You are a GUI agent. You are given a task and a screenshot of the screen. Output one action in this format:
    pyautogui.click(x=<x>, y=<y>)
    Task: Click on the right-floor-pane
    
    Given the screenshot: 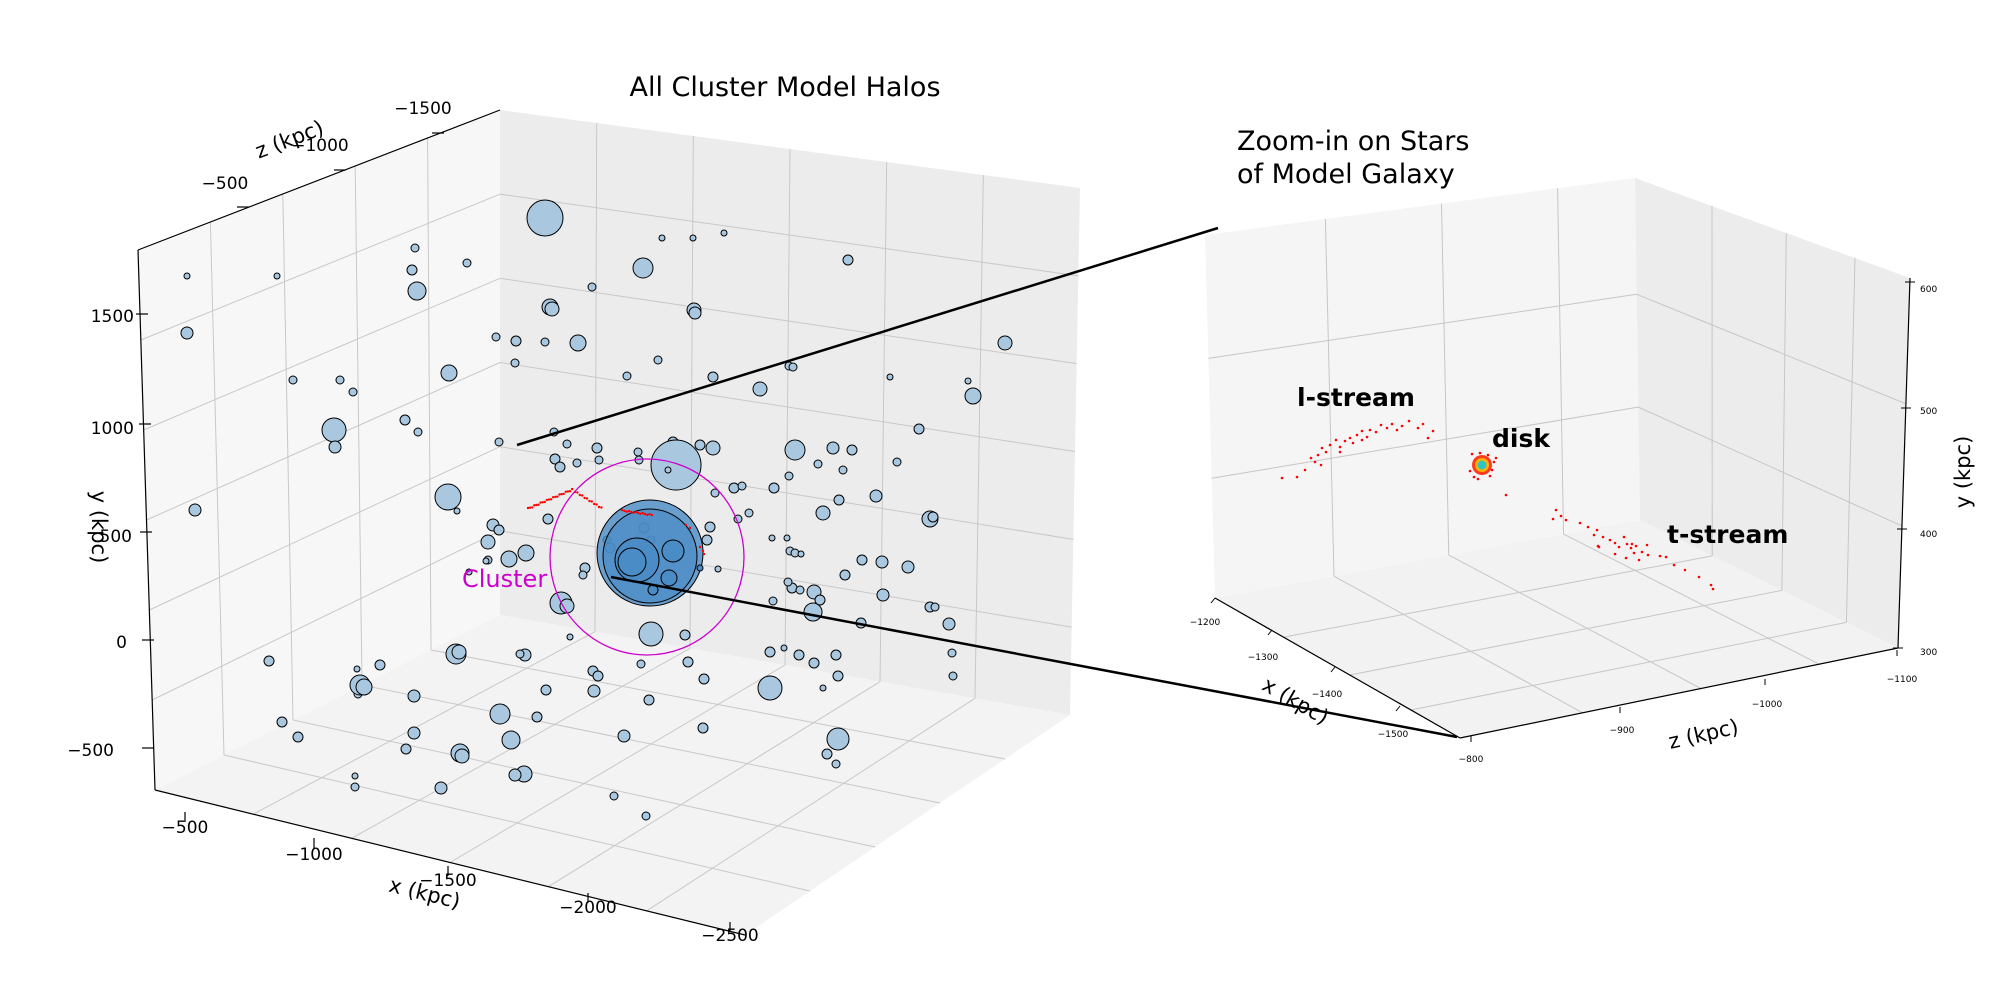 What is the action you would take?
    pyautogui.click(x=1556, y=629)
    